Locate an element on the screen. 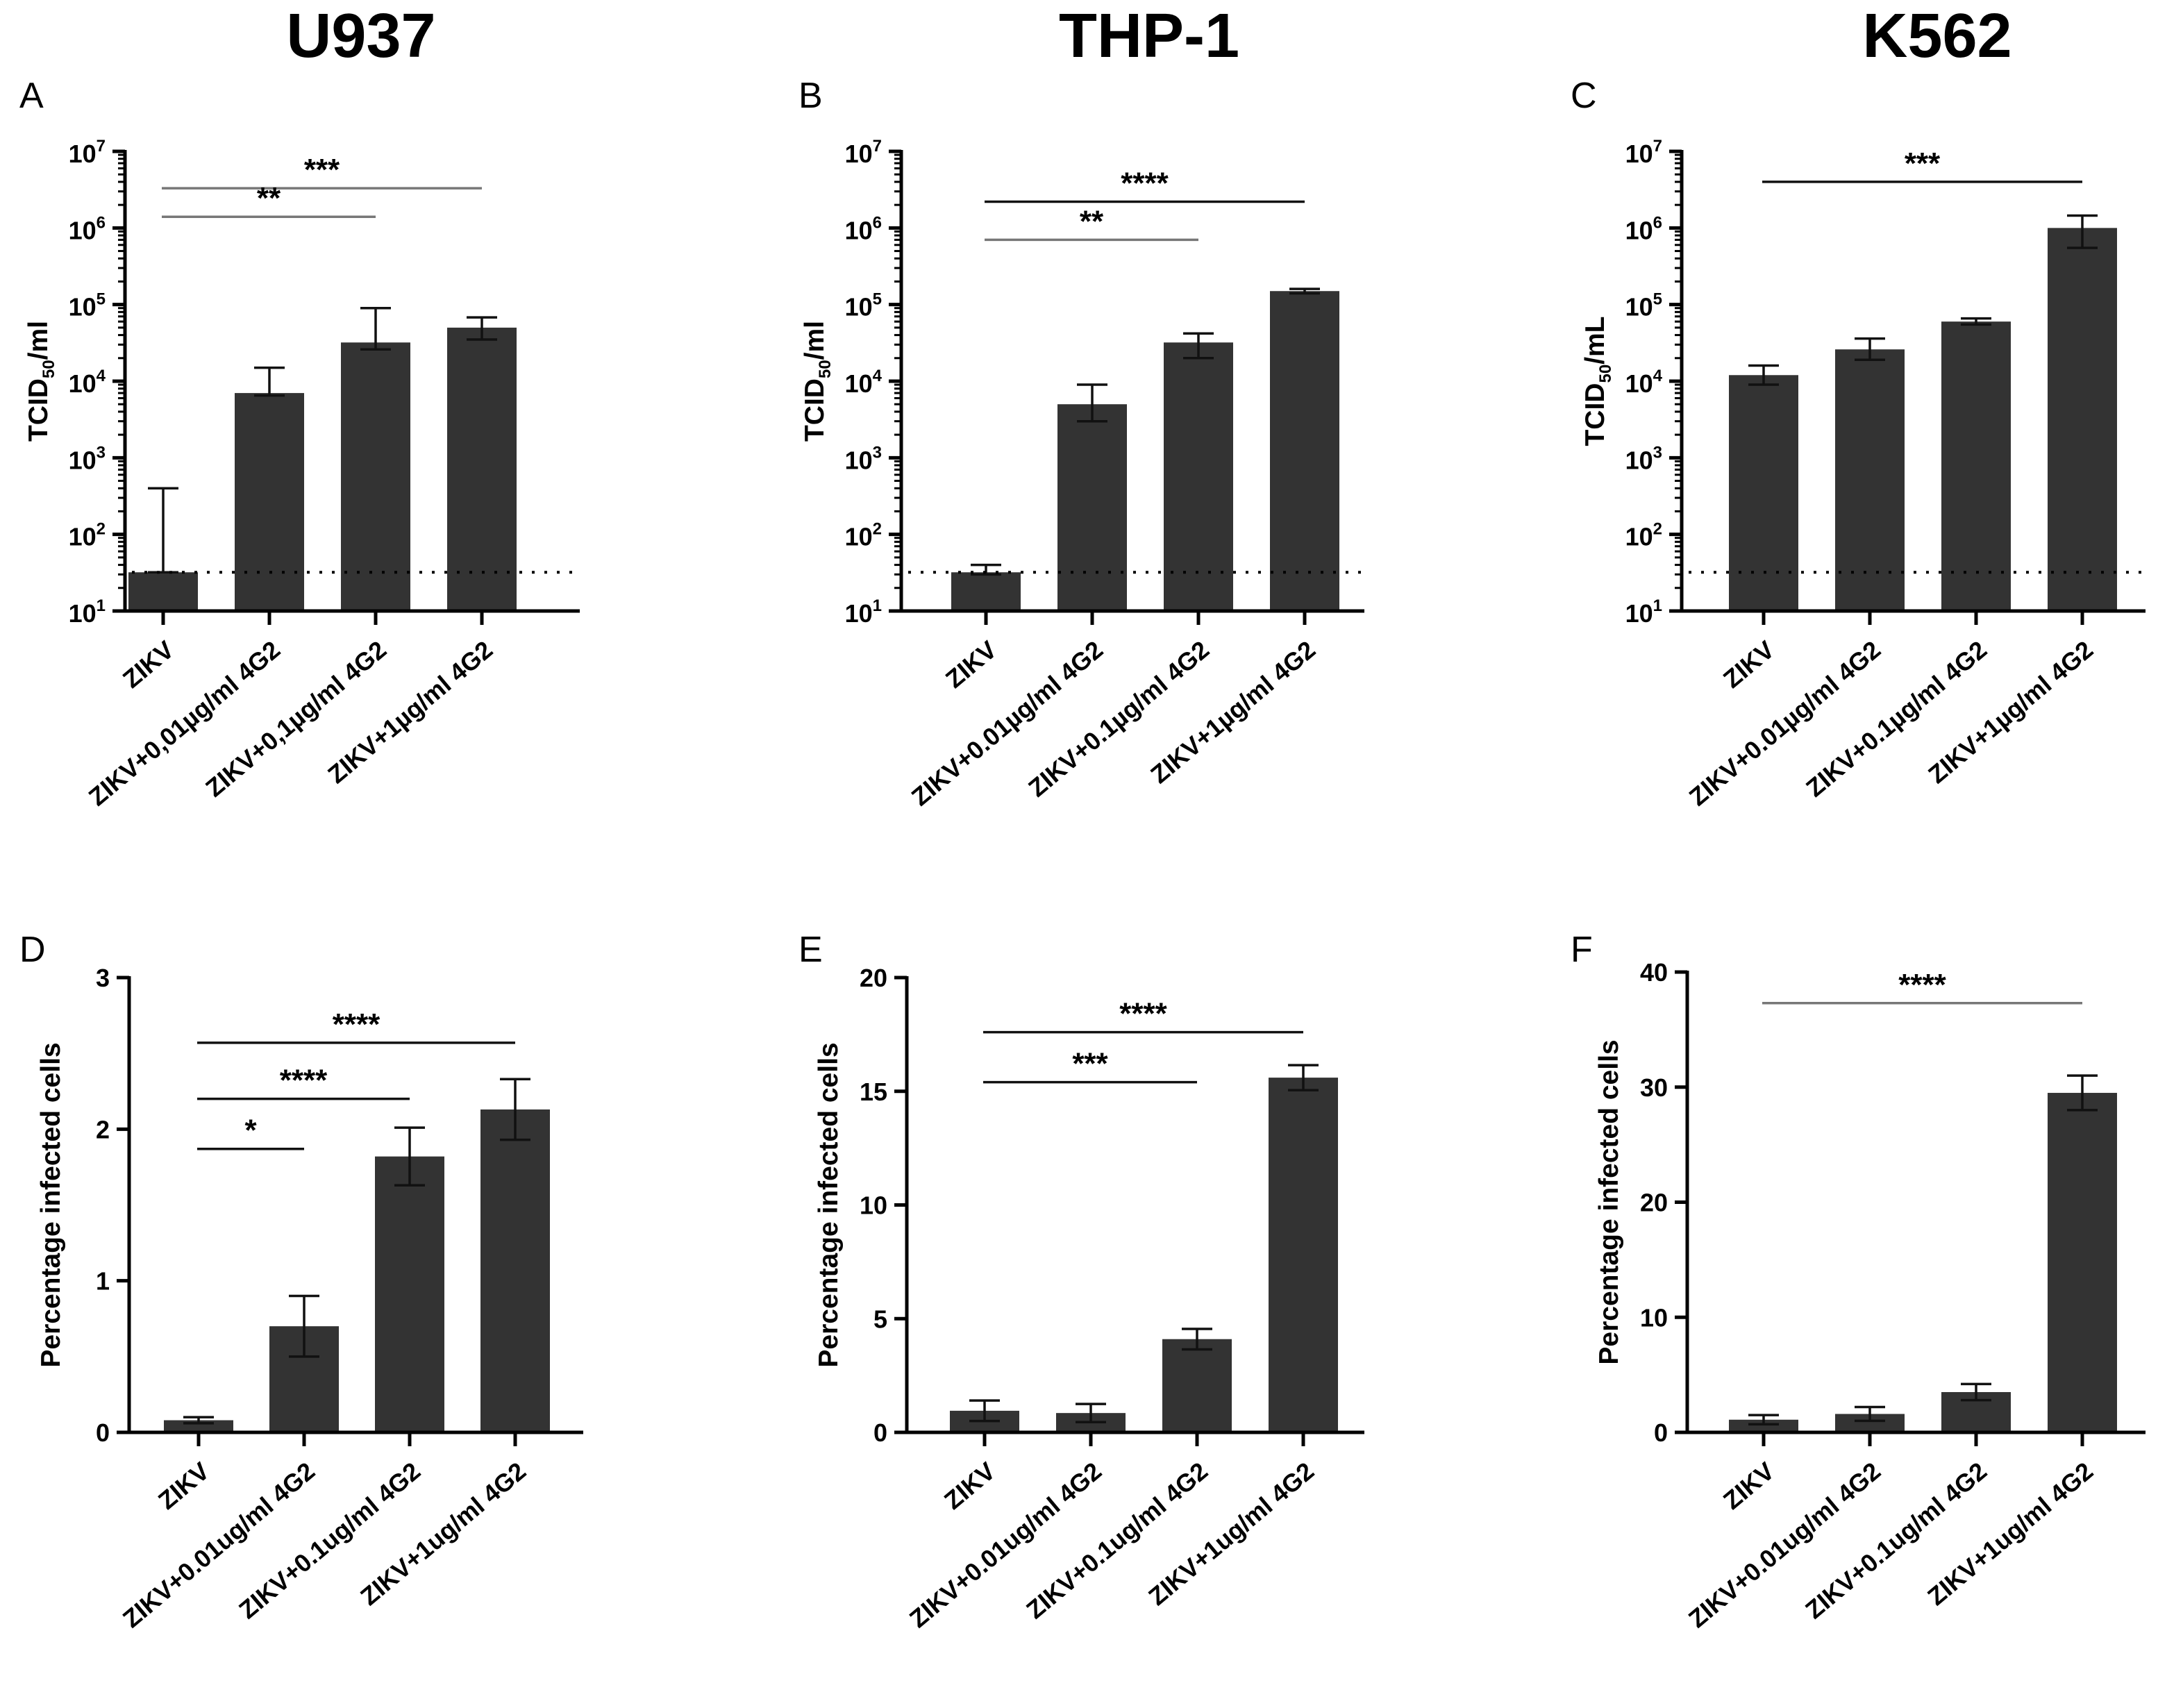  y-tick-label: 15 is located at coordinates (873, 1092).